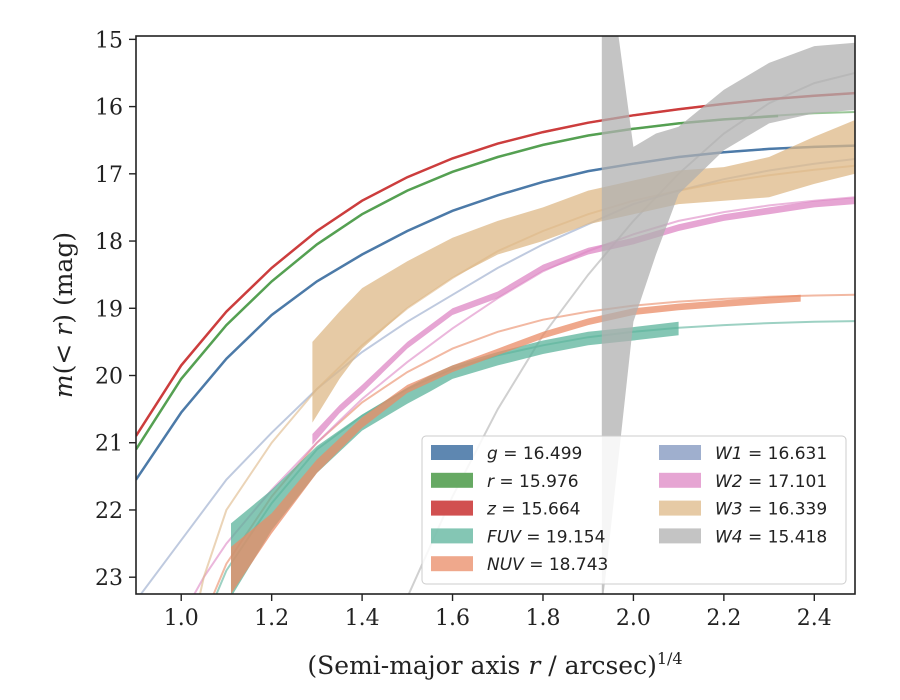 The image size is (900, 700). Describe the element at coordinates (109, 511) in the screenshot. I see `y-tick-label: 22` at that location.